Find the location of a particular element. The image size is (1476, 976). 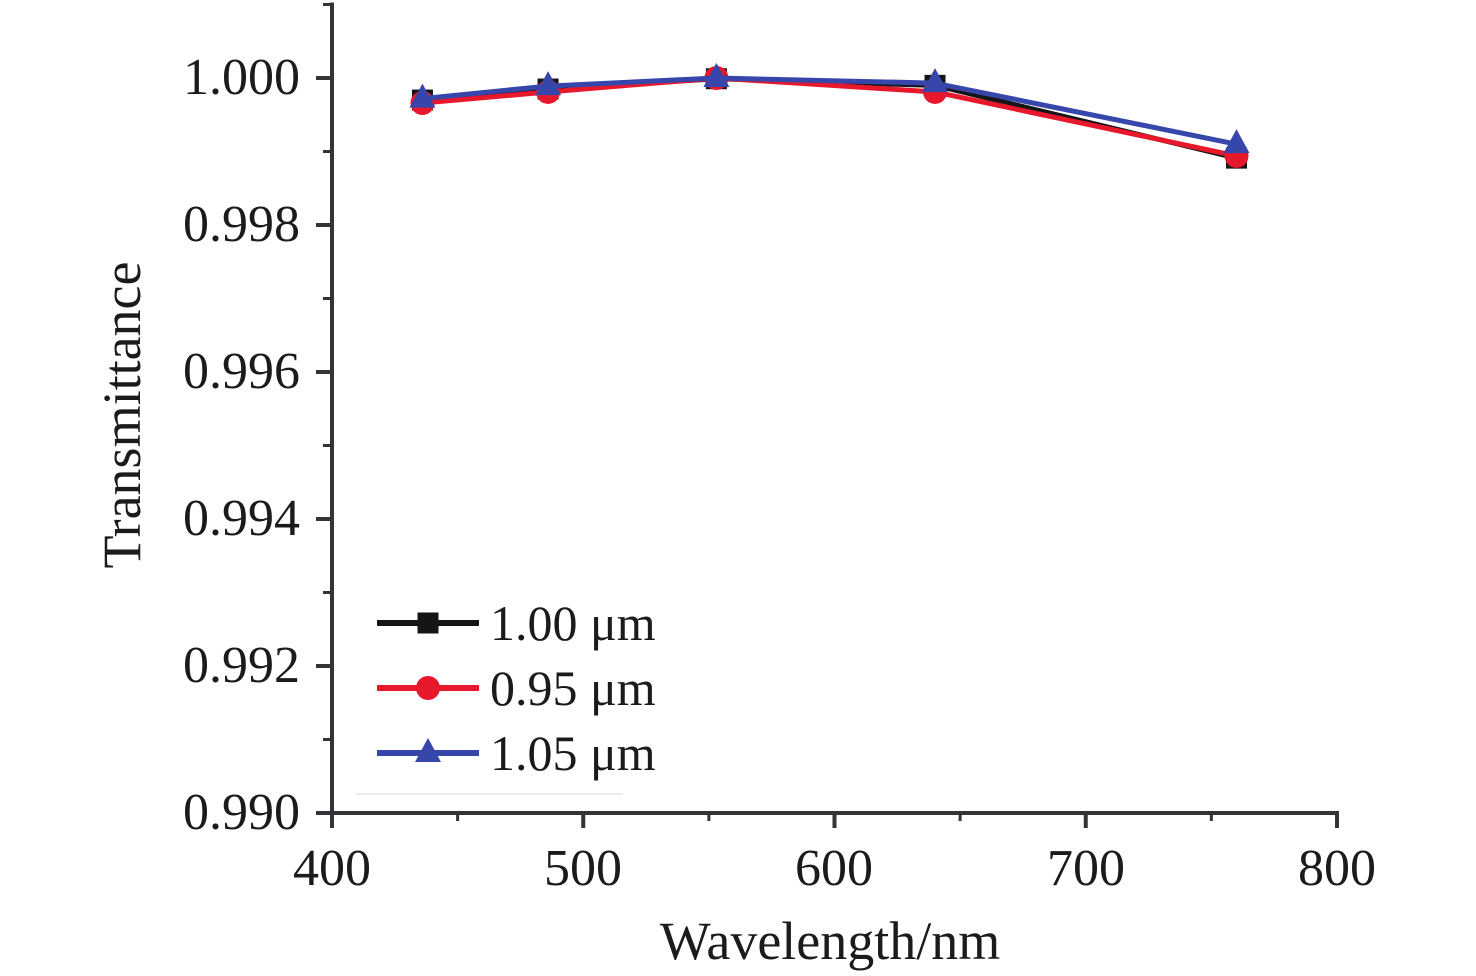

y-tick-label: 0.994 is located at coordinates (241, 518).